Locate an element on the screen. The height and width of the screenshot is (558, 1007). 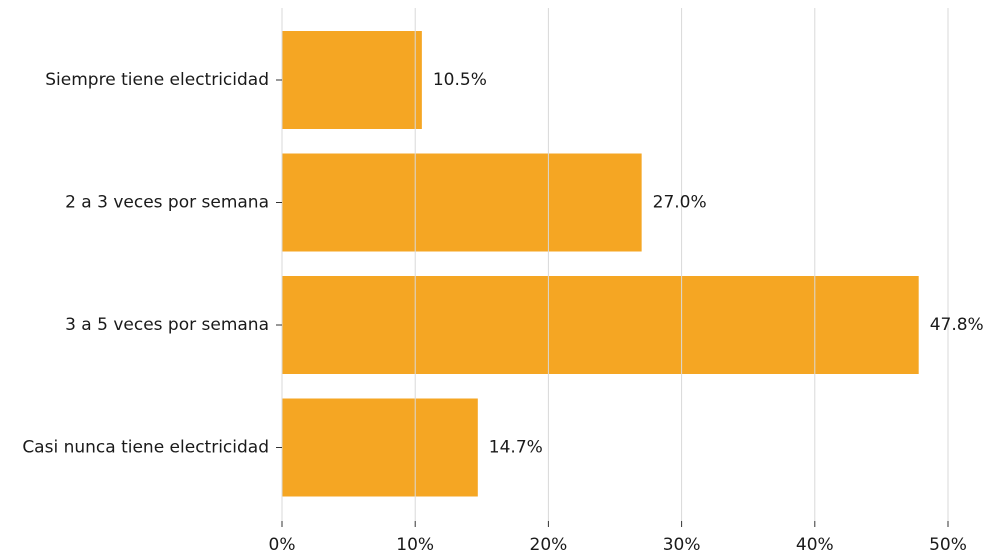
x-tick-label: 40% is located at coordinates (815, 544).